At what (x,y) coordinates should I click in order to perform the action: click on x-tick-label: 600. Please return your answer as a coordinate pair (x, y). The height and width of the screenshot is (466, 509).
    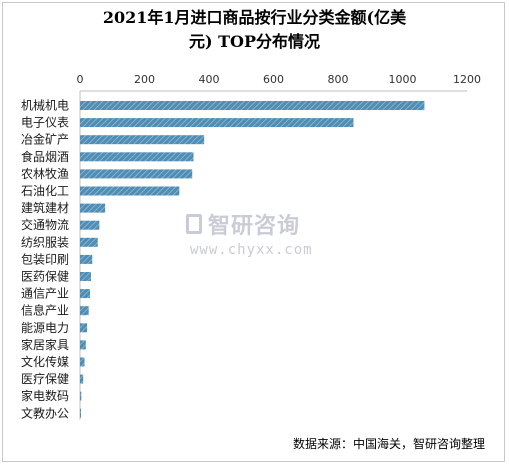
    Looking at the image, I should click on (273, 79).